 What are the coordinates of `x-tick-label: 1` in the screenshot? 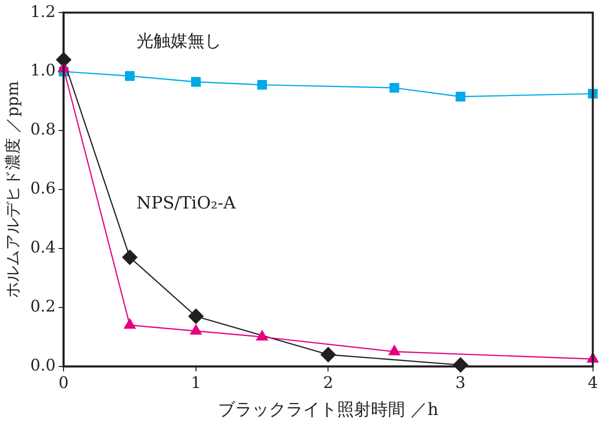 It's located at (196, 382).